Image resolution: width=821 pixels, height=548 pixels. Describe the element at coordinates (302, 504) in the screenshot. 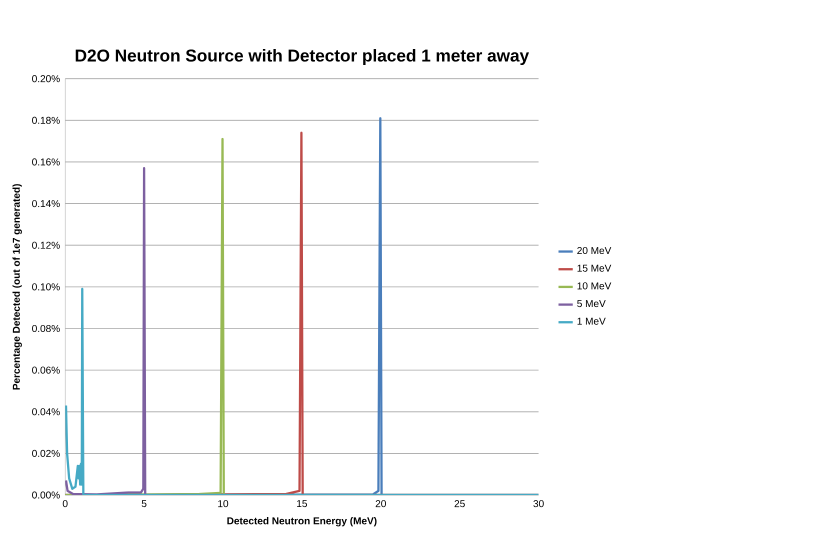

I see `x-tick-label: 15` at that location.